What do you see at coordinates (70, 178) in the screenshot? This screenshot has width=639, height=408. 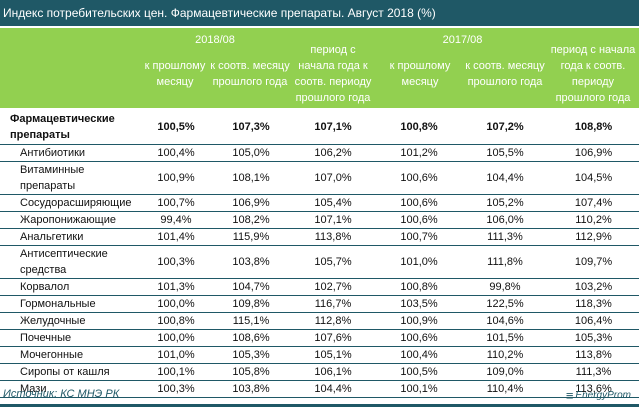 I see `row-label: Витаминные препараты` at bounding box center [70, 178].